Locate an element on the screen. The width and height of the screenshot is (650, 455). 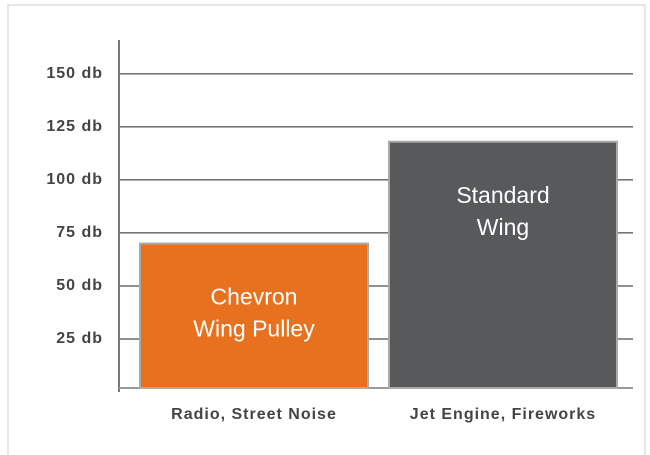
y-tick-label: 150 db is located at coordinates (74, 73).